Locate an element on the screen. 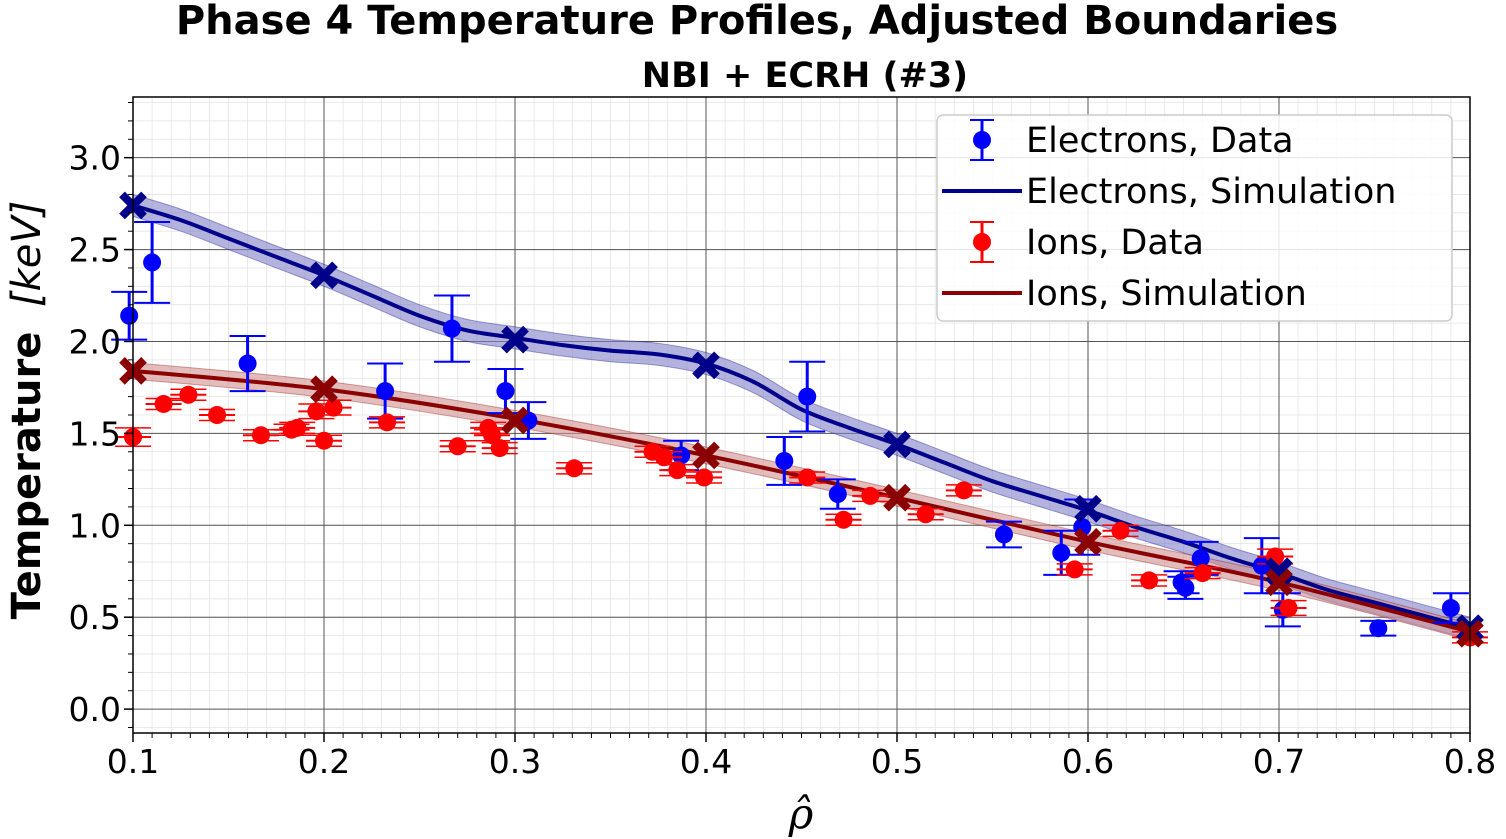  x-tick-label: 0.3 is located at coordinates (515, 761).